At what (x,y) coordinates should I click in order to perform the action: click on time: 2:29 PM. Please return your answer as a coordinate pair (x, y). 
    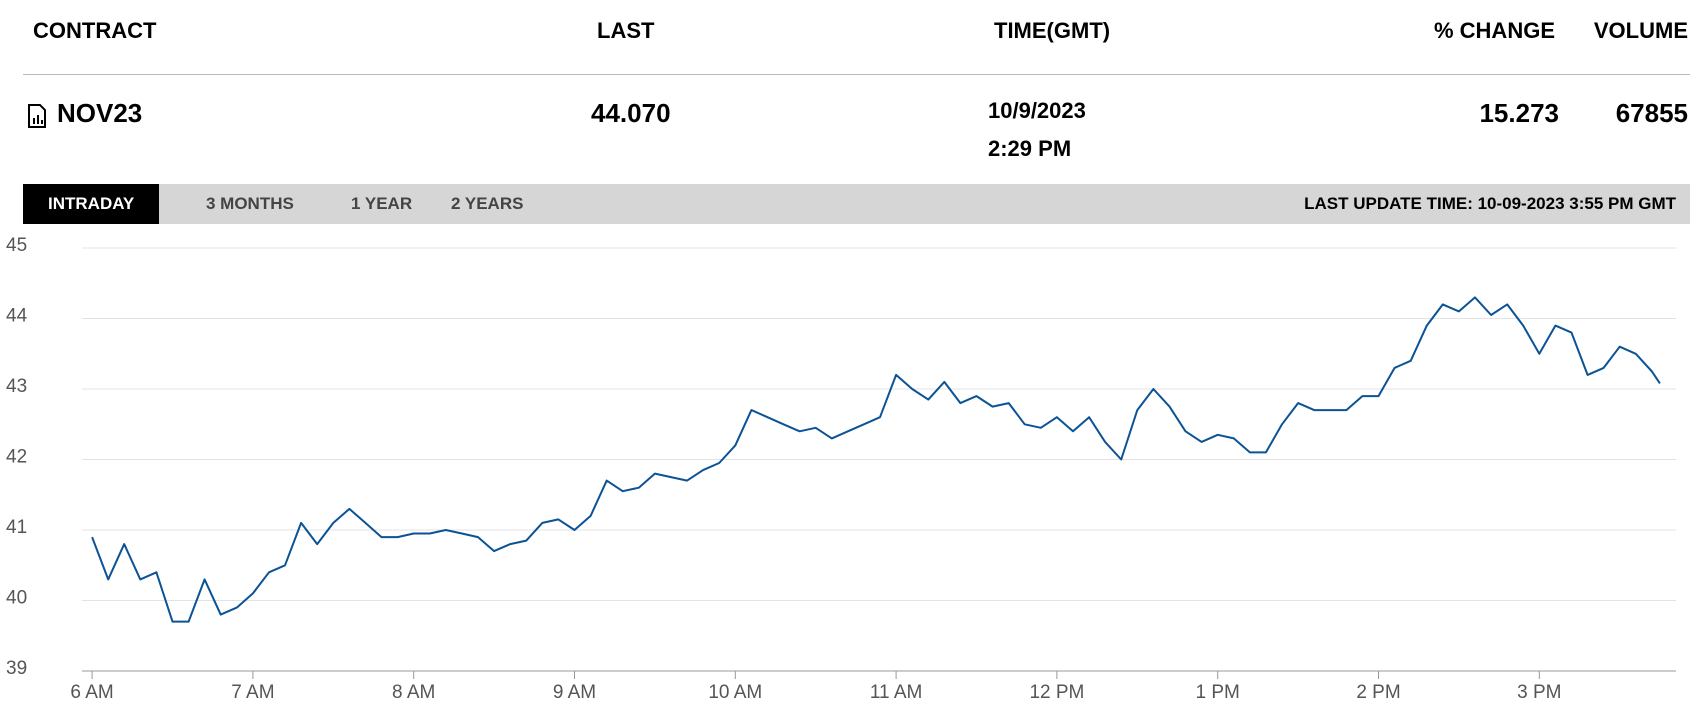
    Looking at the image, I should click on (1030, 148).